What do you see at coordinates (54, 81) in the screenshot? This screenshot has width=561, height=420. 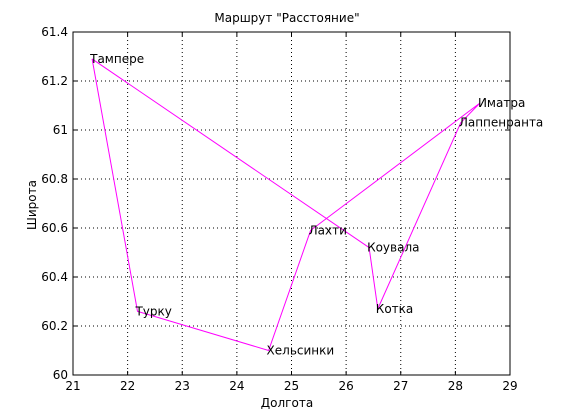 I see `y-tick-label: 61.2` at bounding box center [54, 81].